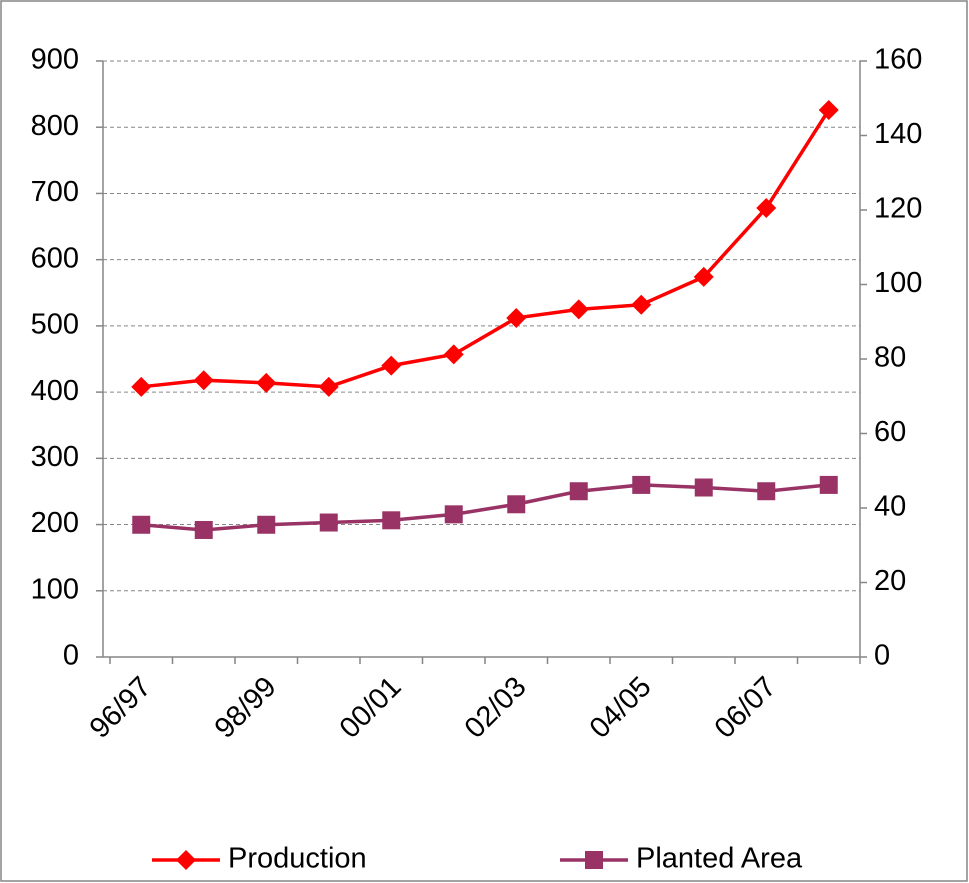 This screenshot has height=883, width=969. What do you see at coordinates (55, 192) in the screenshot?
I see `y-tick-label: 700` at bounding box center [55, 192].